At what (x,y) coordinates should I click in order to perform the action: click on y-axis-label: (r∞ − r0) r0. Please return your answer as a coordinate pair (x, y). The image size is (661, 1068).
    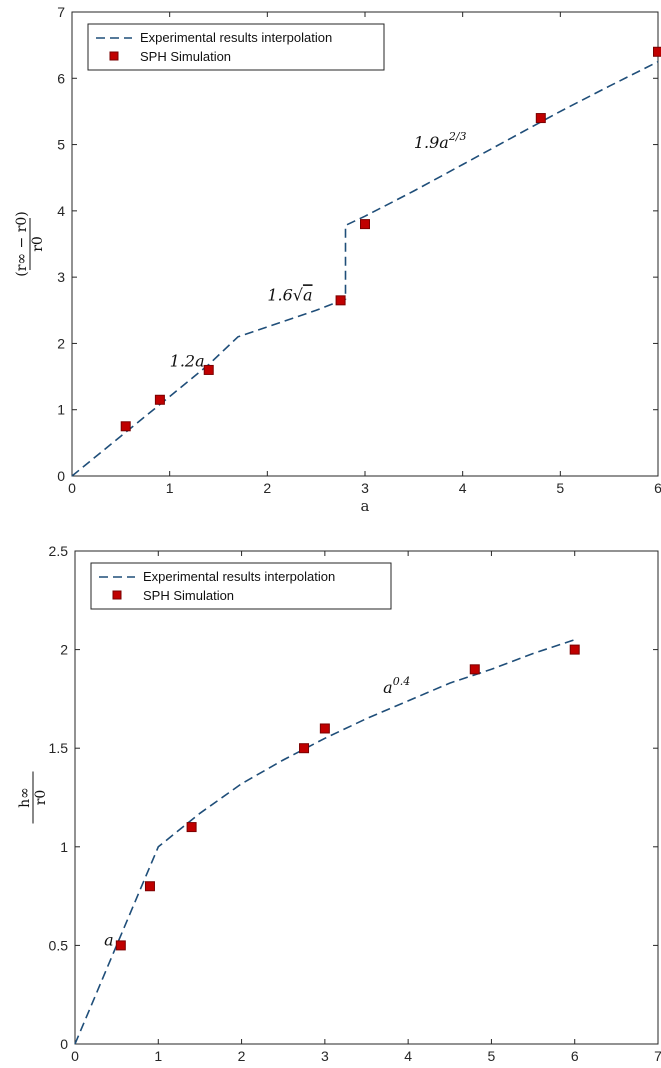
    Looking at the image, I should click on (30, 244).